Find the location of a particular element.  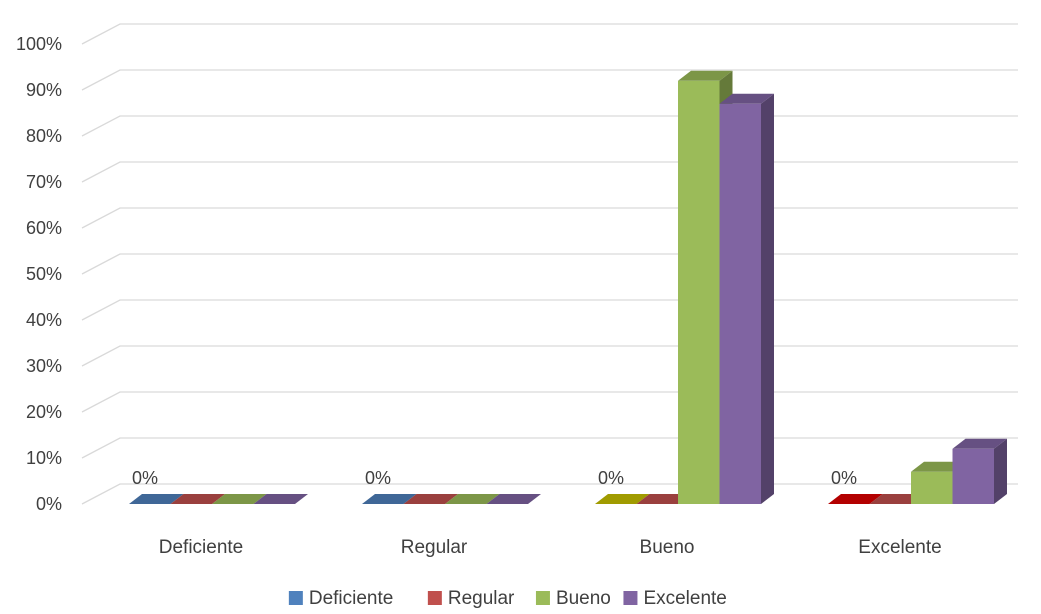

y-tick-label: 100% is located at coordinates (39, 44).